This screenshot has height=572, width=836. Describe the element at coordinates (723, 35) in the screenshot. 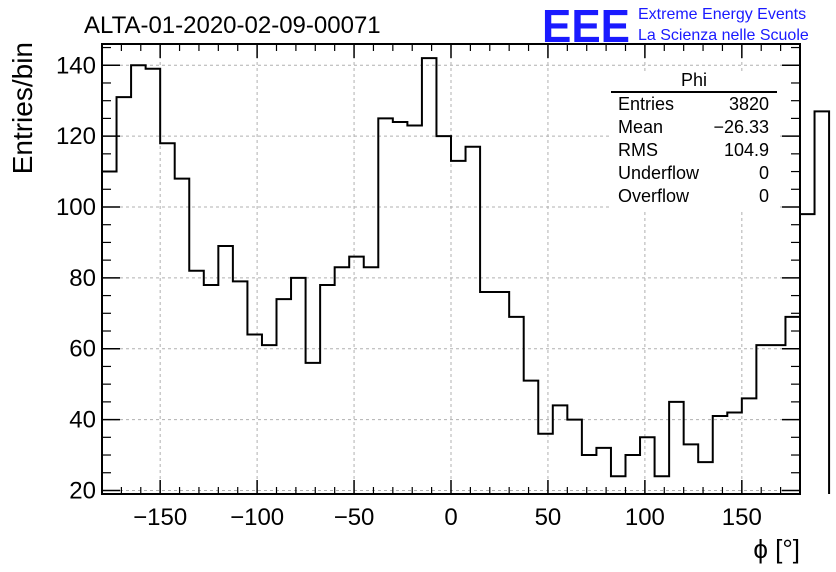

I see `logo-line-2: La Scienza nelle Scuole` at that location.